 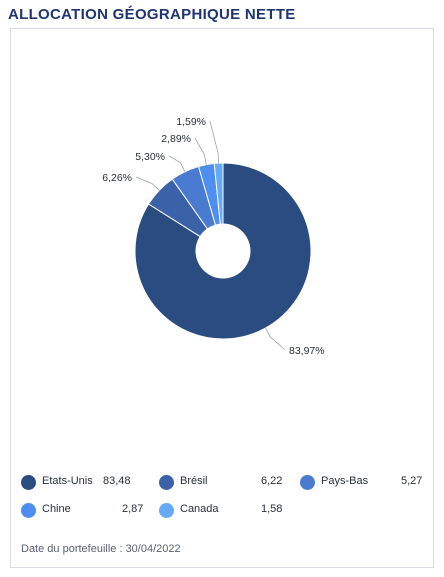 What do you see at coordinates (176, 139) in the screenshot?
I see `data-label: 2,89%` at bounding box center [176, 139].